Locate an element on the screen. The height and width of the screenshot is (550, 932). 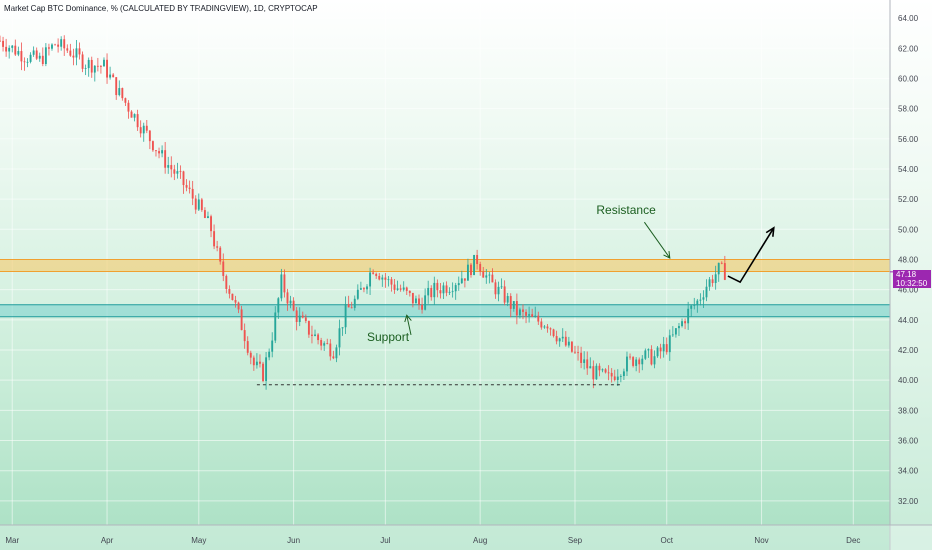
x-tick-label: Apr is located at coordinates (107, 540).